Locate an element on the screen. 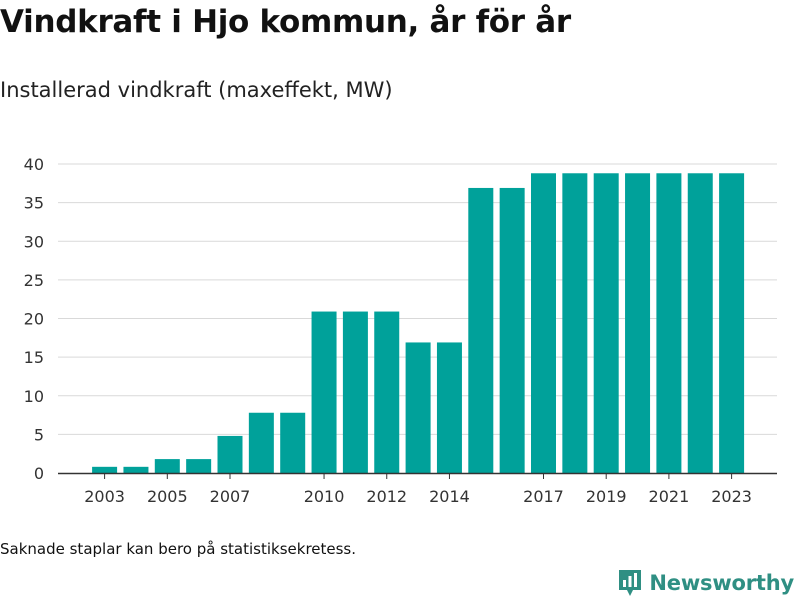  bar-2006 is located at coordinates (199, 466).